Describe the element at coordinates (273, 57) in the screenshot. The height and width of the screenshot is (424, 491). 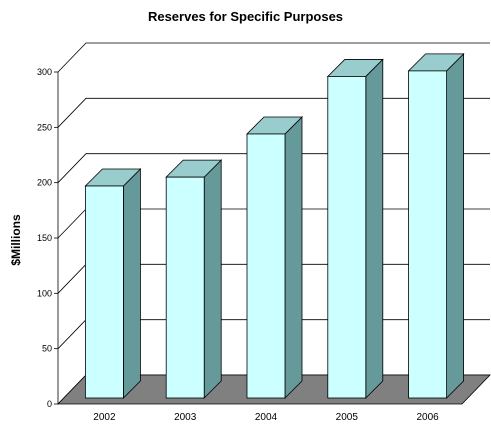
I see `gridline` at that location.